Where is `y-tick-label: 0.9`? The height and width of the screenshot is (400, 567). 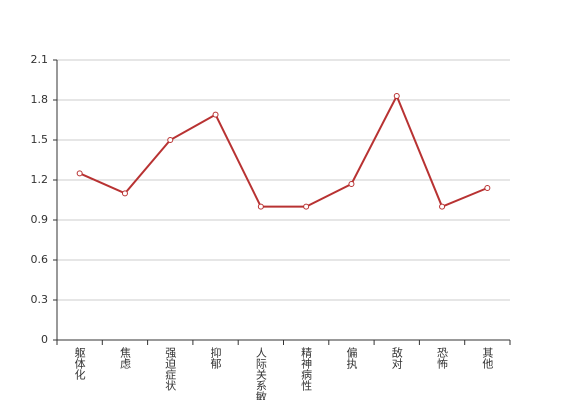
y-tick-label: 0.9 is located at coordinates (40, 219).